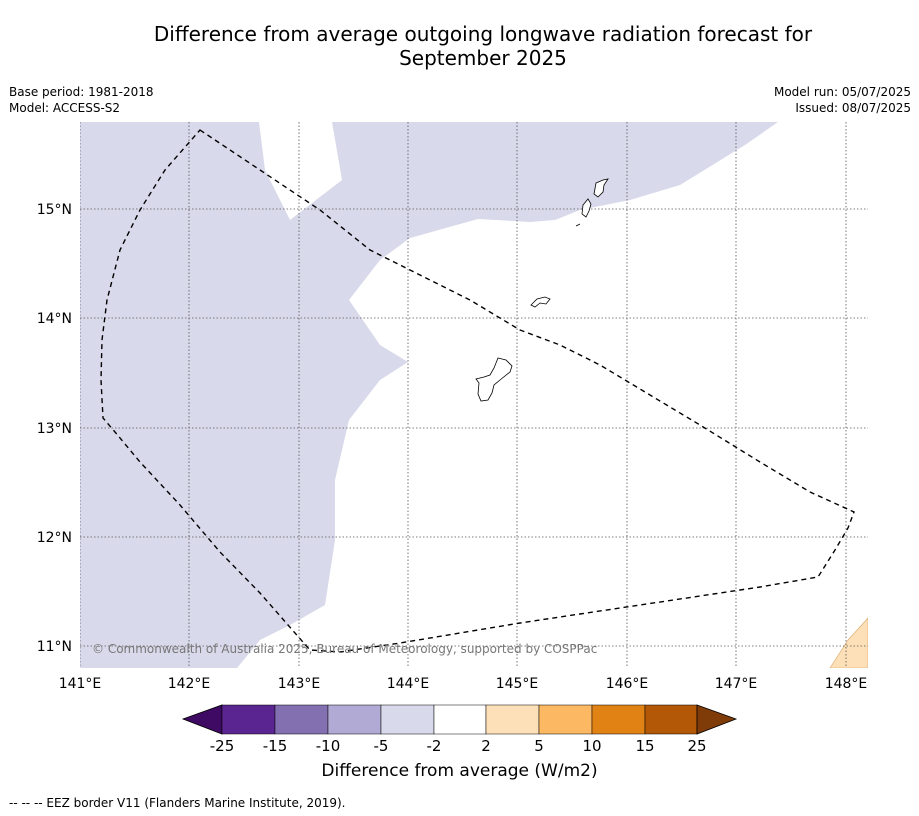 The width and height of the screenshot is (919, 816). I want to click on meta-right: Model run: 05/07/2025 Issued: 08/07/2025, so click(842, 100).